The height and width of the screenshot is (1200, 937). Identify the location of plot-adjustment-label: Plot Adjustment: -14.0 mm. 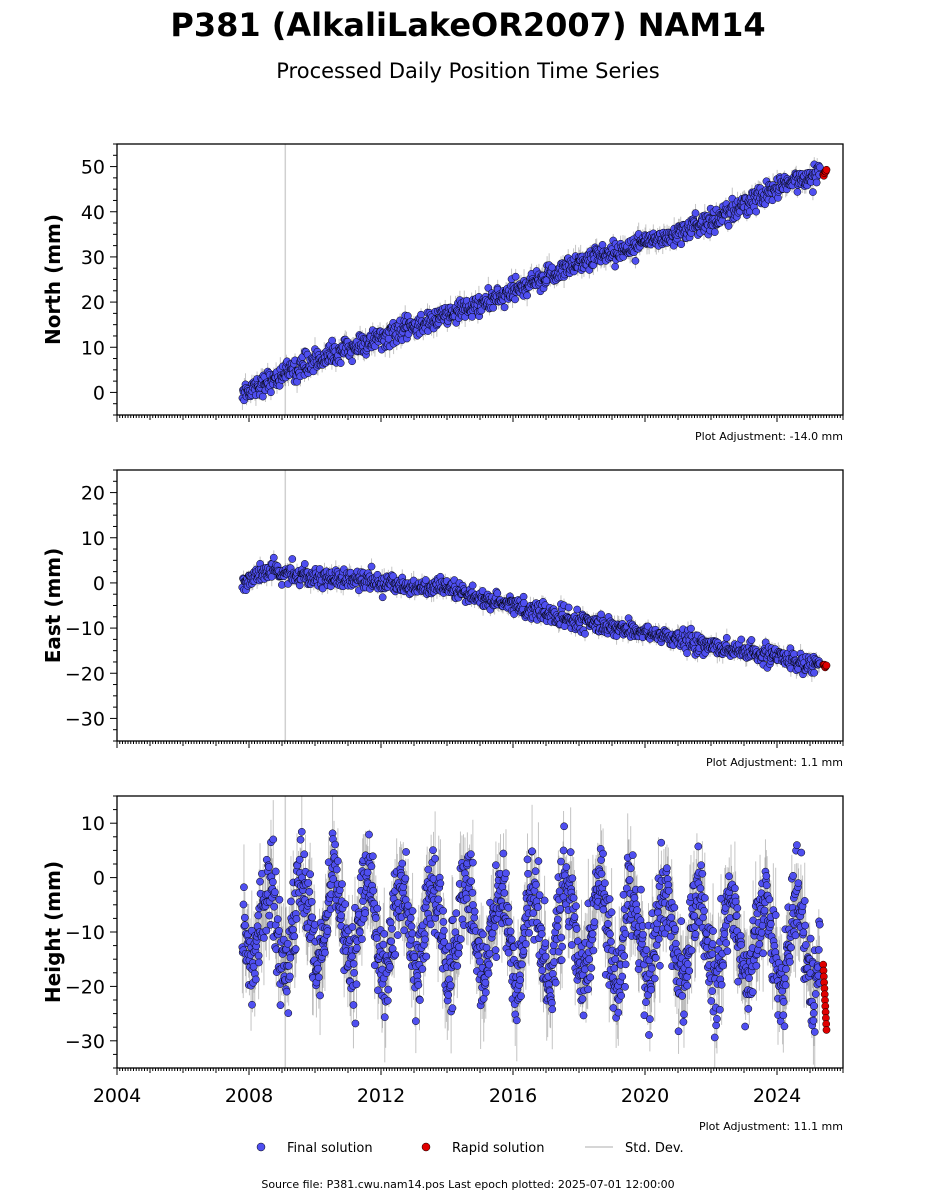
(769, 436).